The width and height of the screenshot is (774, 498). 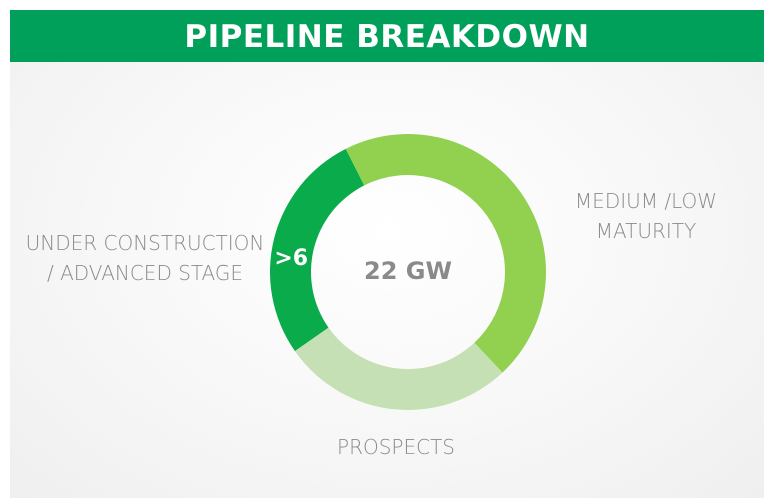 What do you see at coordinates (291, 258) in the screenshot?
I see `data-label: >6` at bounding box center [291, 258].